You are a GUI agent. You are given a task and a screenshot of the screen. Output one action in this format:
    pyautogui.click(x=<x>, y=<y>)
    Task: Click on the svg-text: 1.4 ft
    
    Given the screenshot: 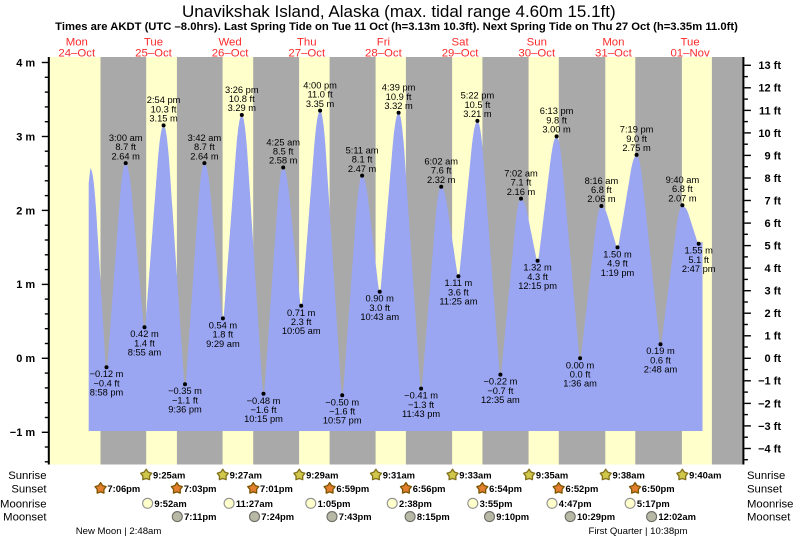 What is the action you would take?
    pyautogui.click(x=144, y=343)
    